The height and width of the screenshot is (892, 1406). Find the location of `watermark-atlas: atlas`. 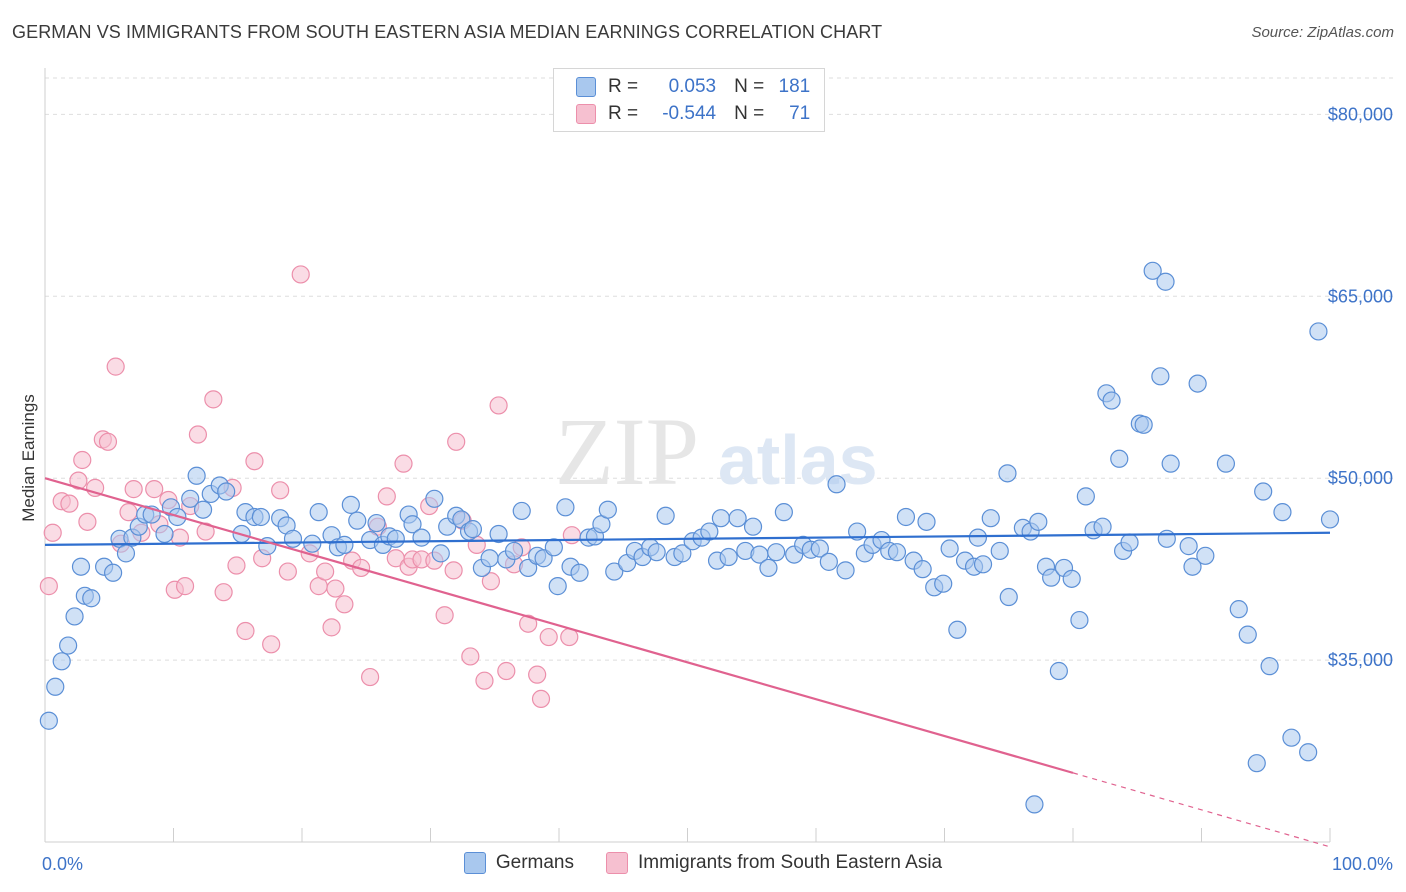

watermark-atlas: atlas is located at coordinates (798, 460).